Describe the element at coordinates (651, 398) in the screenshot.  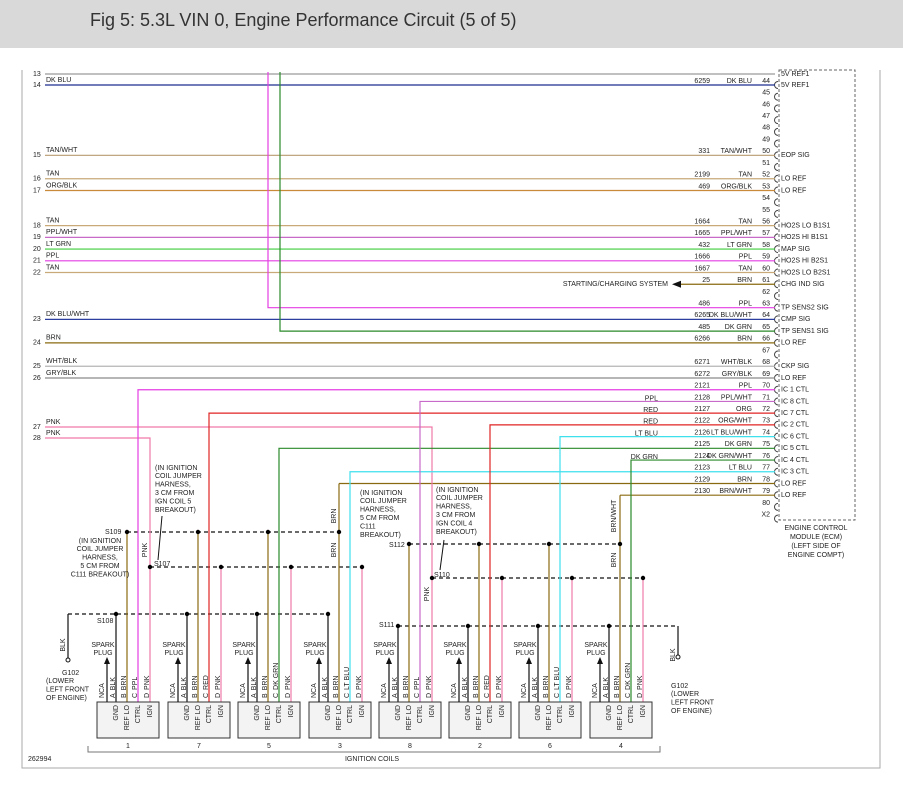
I see `wire-label: PPL` at that location.